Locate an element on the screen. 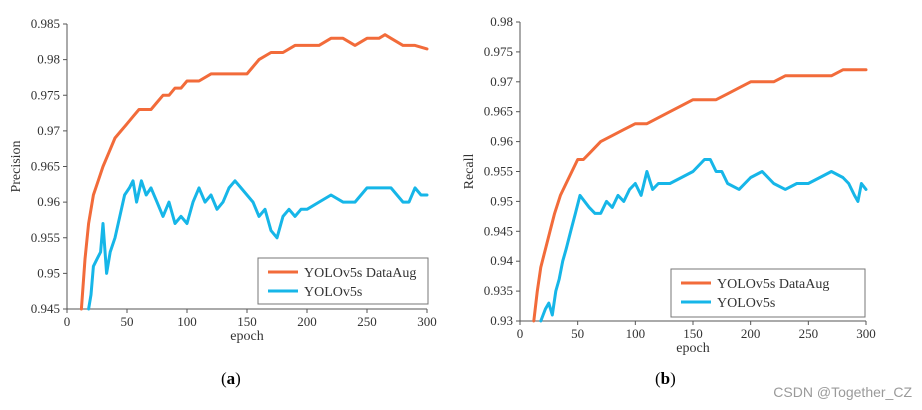 The width and height of the screenshot is (922, 410). pb-x-tick-label: 300 is located at coordinates (866, 333).